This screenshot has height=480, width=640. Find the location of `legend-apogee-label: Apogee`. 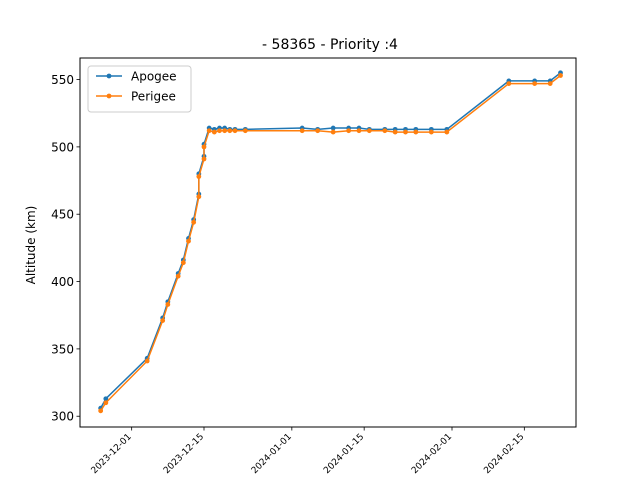

legend-apogee-label: Apogee is located at coordinates (154, 77).